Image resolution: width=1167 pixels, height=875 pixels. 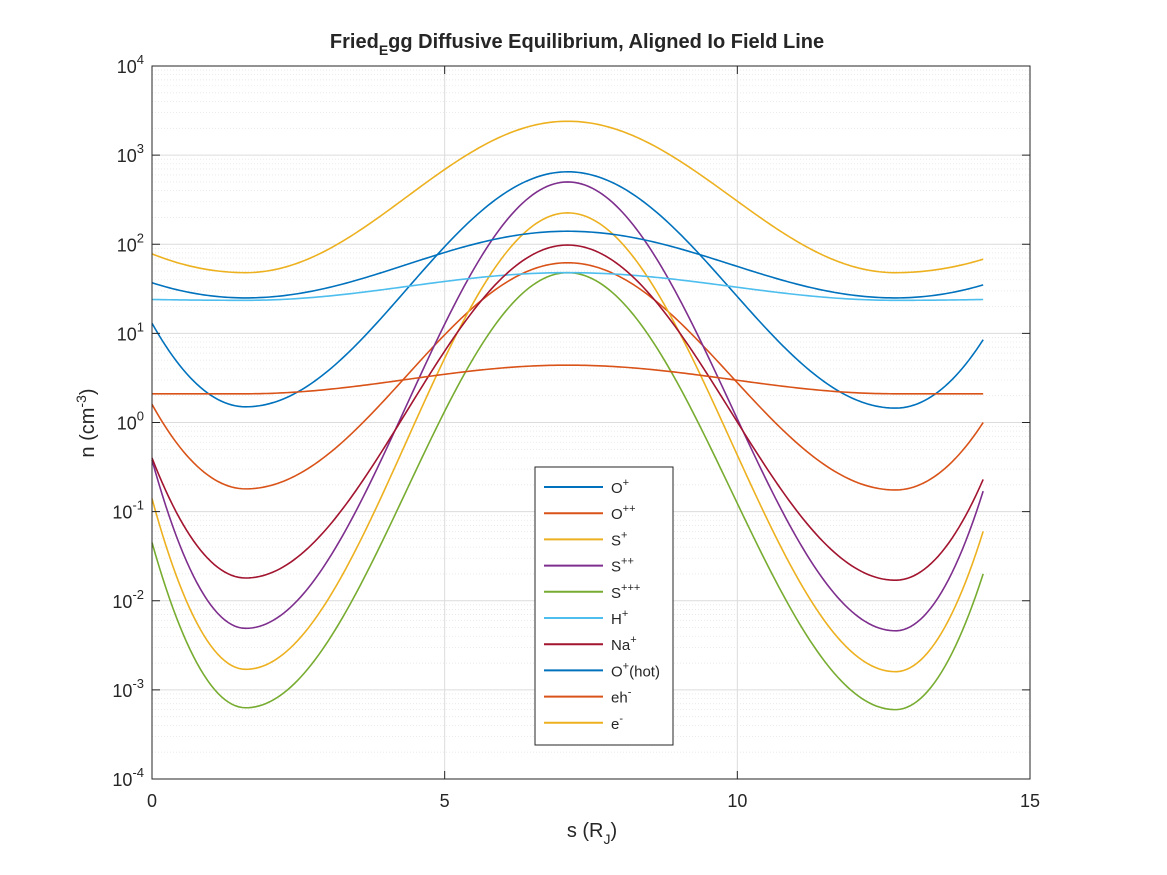 I want to click on chart-title-main: Fried, so click(x=354, y=42).